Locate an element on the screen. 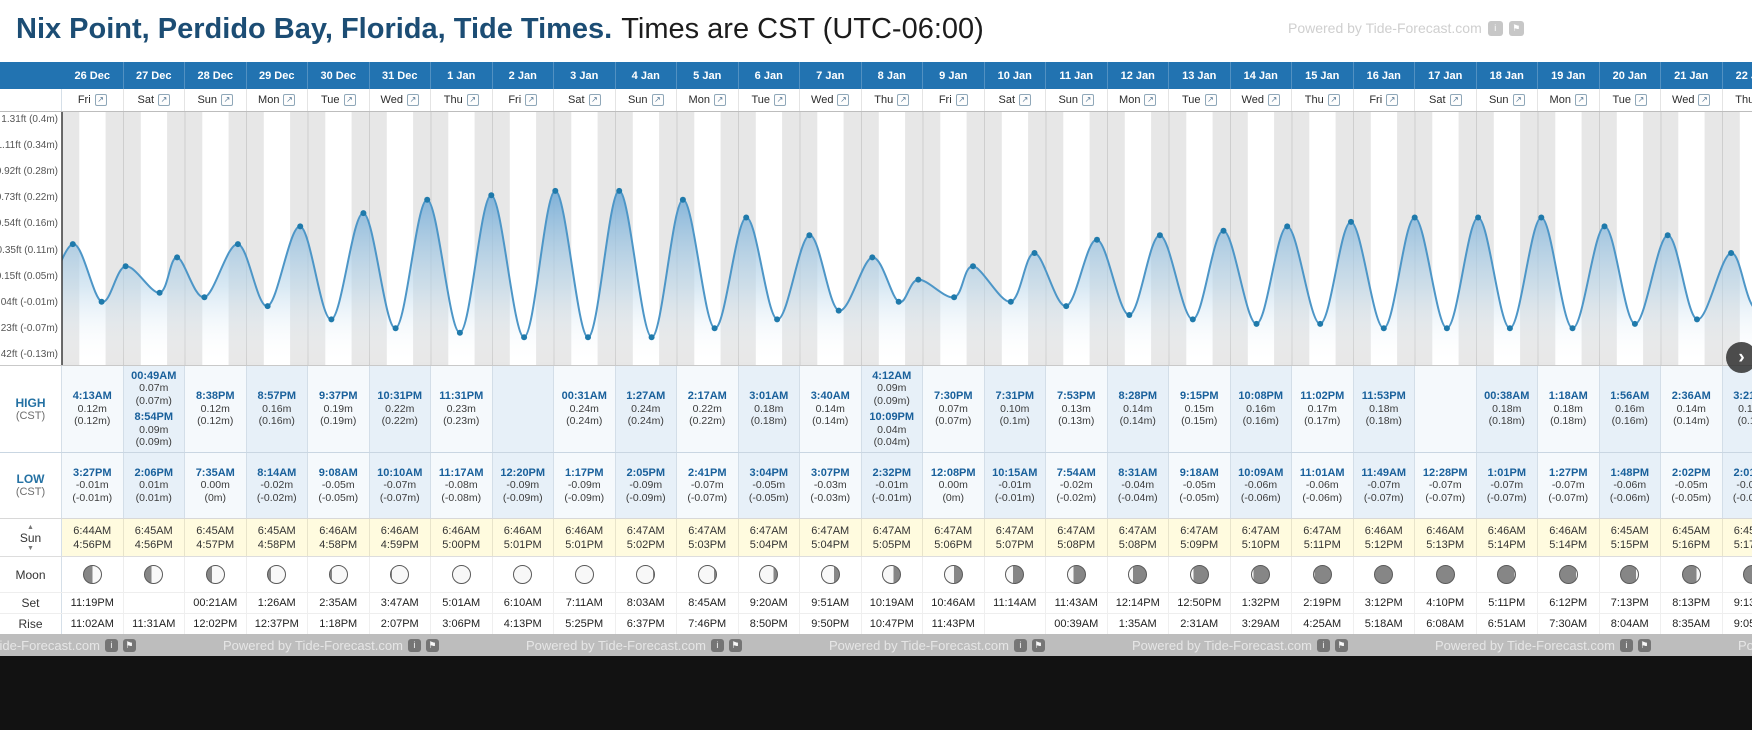  sunset-time: 4:59PM is located at coordinates (399, 544).